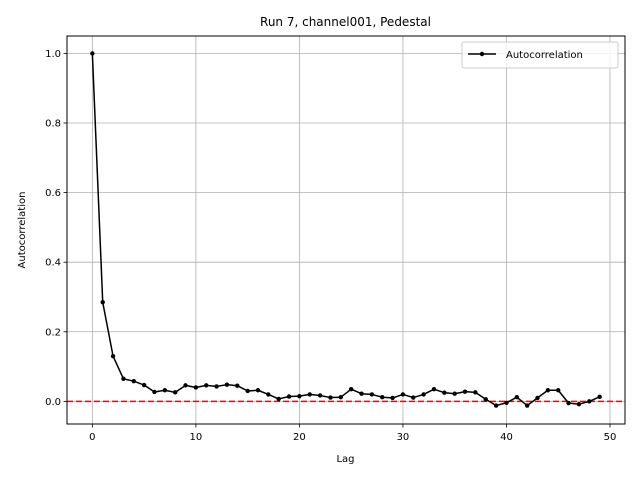 The image size is (640, 480). What do you see at coordinates (53, 54) in the screenshot?
I see `y-tick-label: 1.0` at bounding box center [53, 54].